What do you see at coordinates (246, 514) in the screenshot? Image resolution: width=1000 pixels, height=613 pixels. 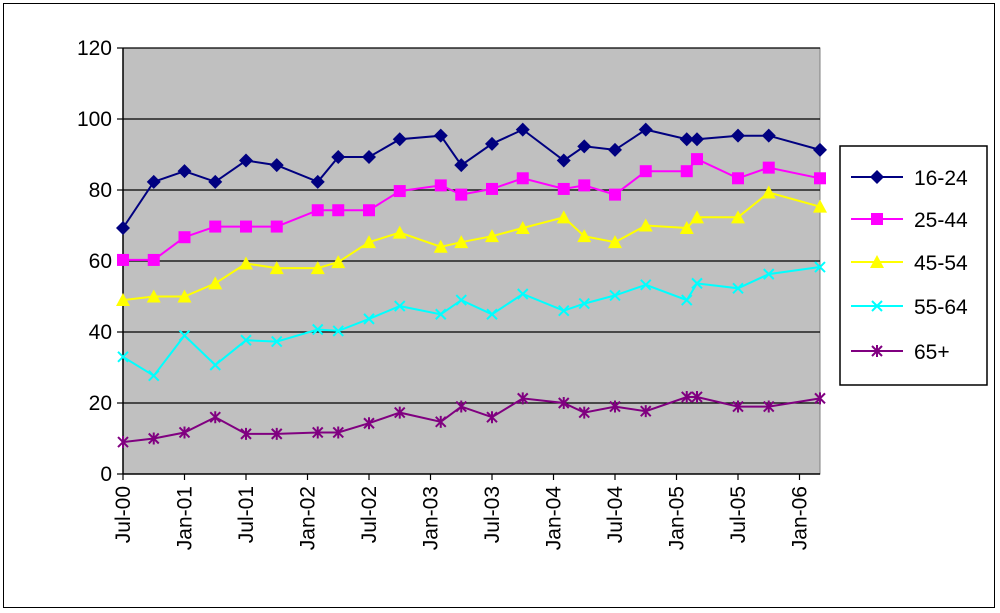 I see `x-tick-label: Jul-01` at bounding box center [246, 514].